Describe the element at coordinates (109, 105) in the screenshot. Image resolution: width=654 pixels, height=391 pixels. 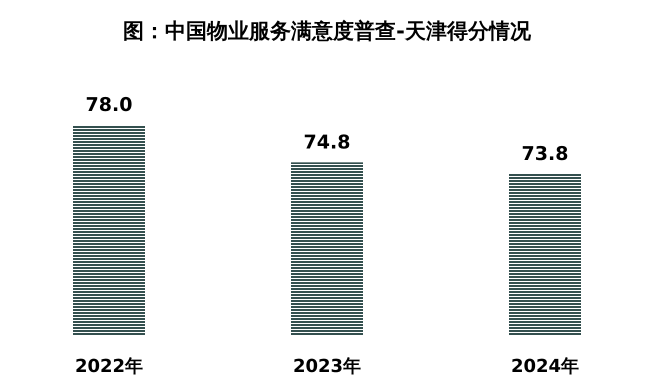
I see `data-label: 78.0` at that location.